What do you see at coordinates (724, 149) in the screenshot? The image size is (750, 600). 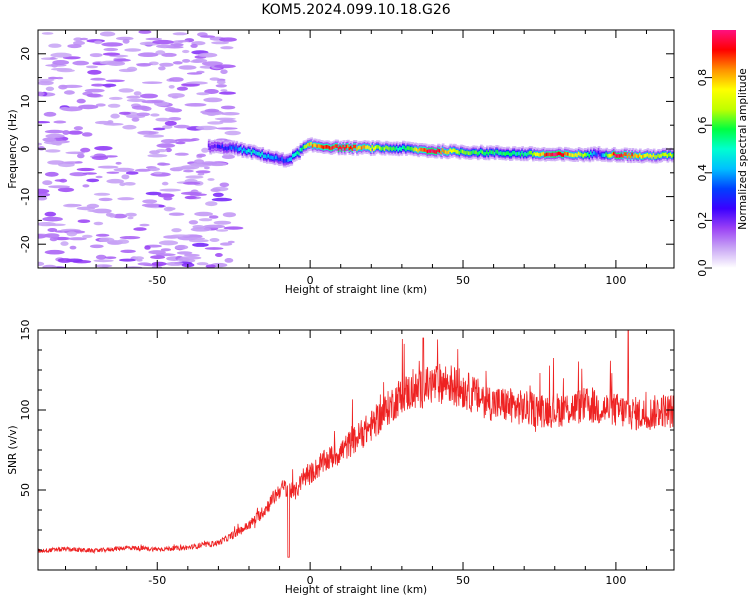 I see `colorbar-gradient` at bounding box center [724, 149].